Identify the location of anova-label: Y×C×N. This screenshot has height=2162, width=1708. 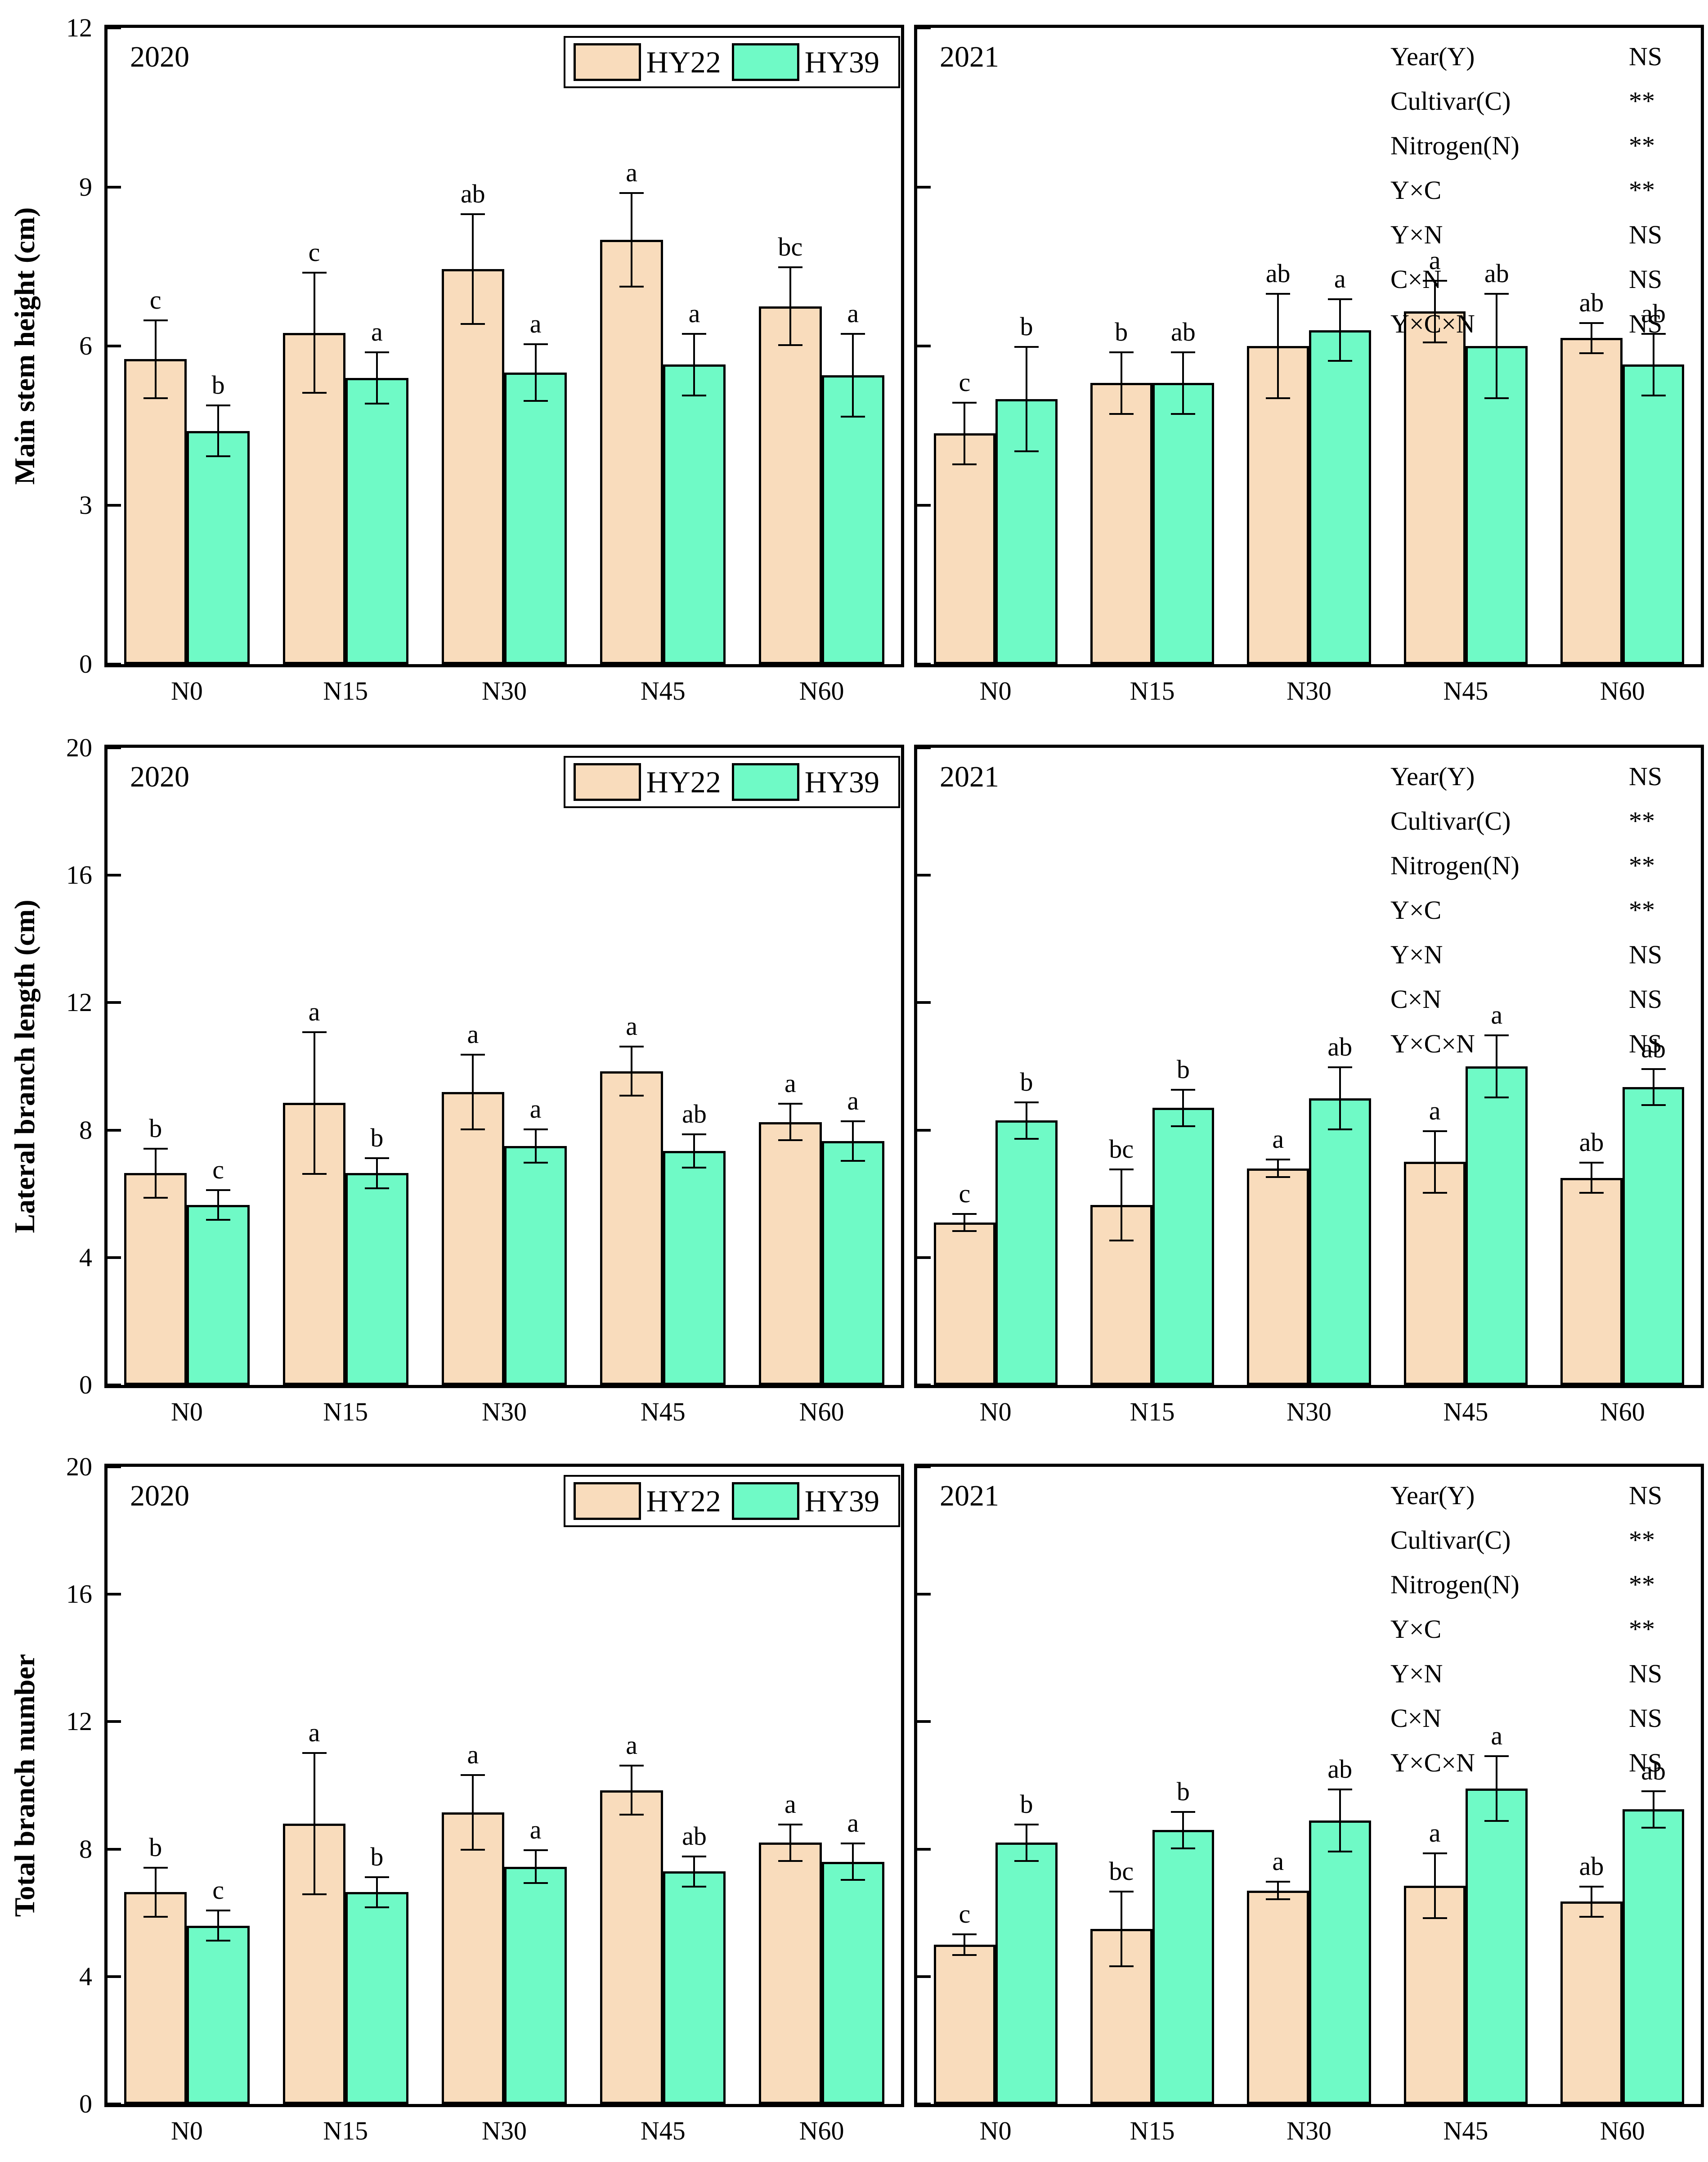
(1432, 1762).